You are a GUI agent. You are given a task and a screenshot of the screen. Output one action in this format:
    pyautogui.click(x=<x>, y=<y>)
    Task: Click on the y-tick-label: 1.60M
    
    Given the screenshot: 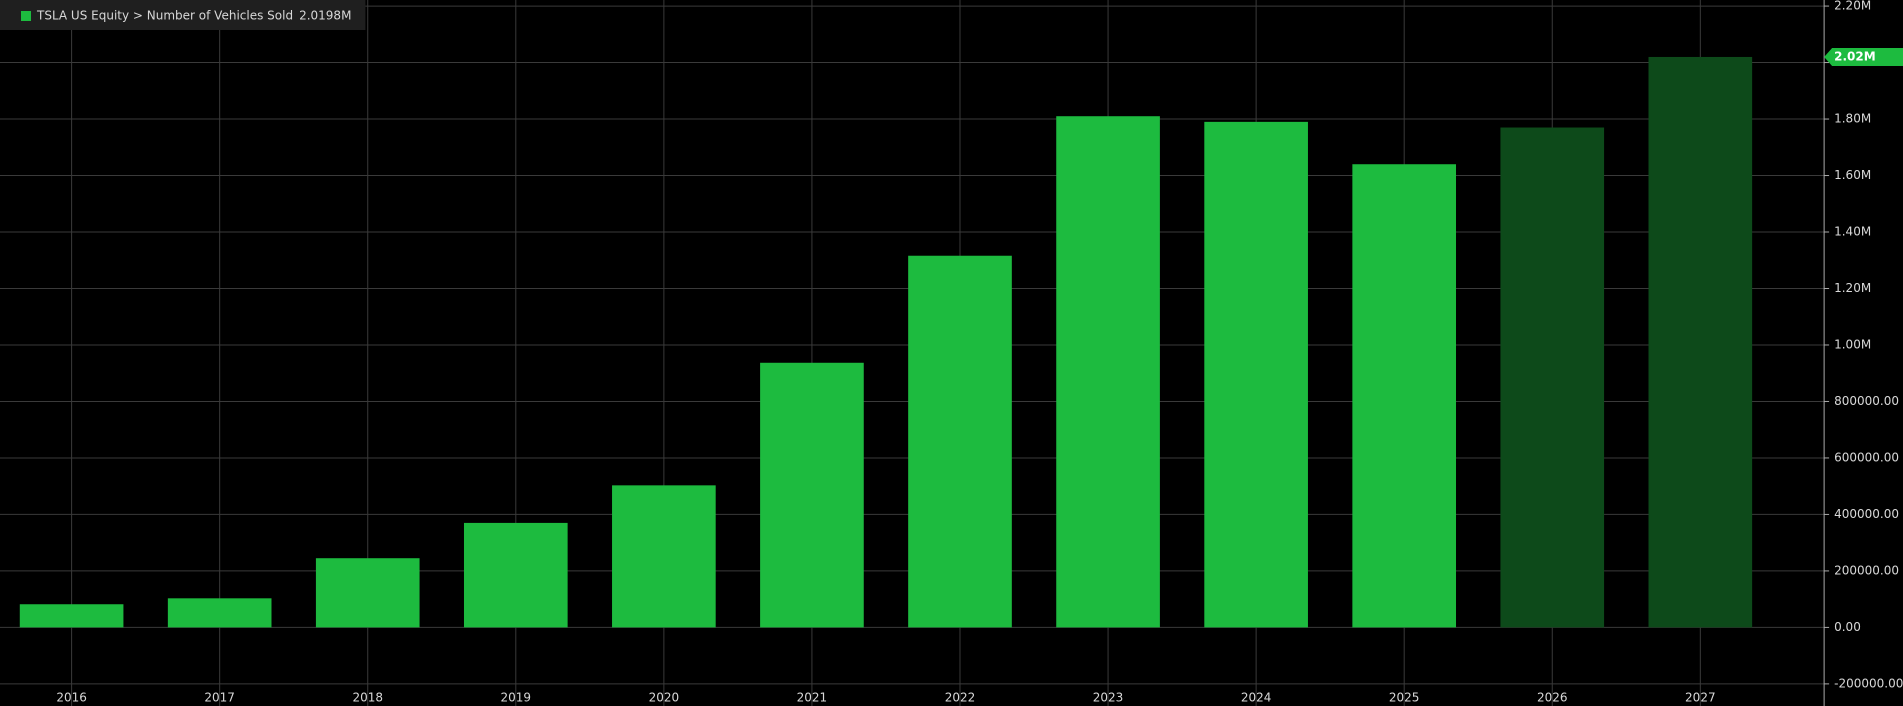 What is the action you would take?
    pyautogui.click(x=1852, y=175)
    